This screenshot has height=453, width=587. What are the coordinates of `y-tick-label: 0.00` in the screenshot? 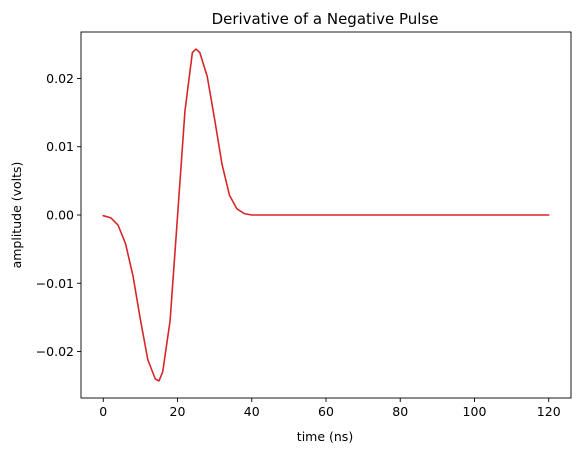 It's located at (60, 215).